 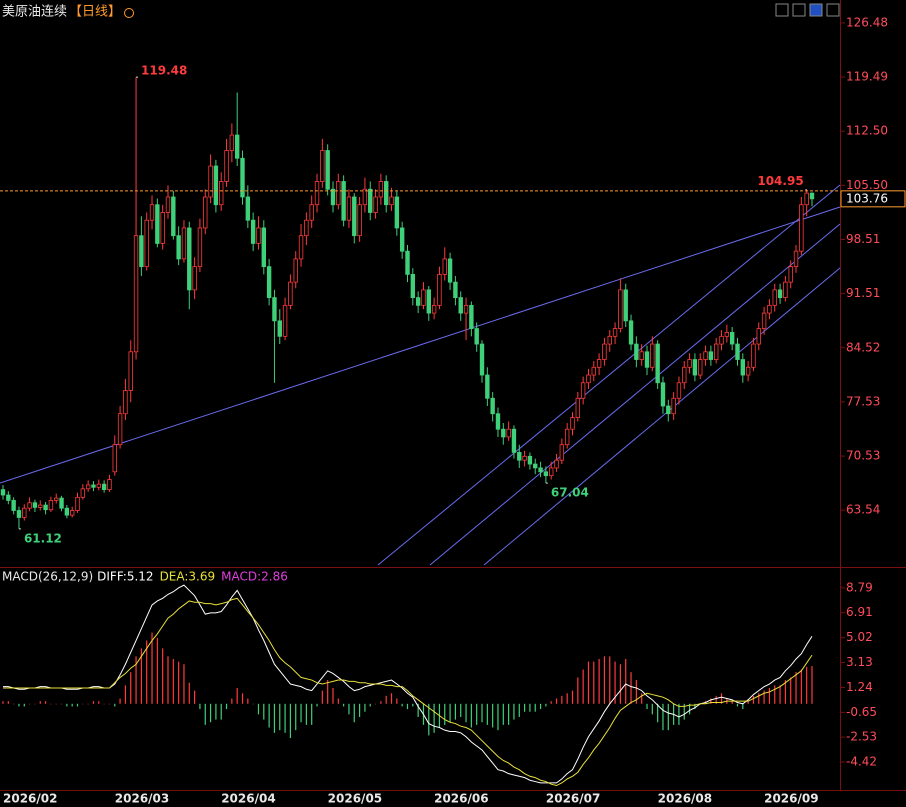 I want to click on channel-line, so click(x=662, y=416).